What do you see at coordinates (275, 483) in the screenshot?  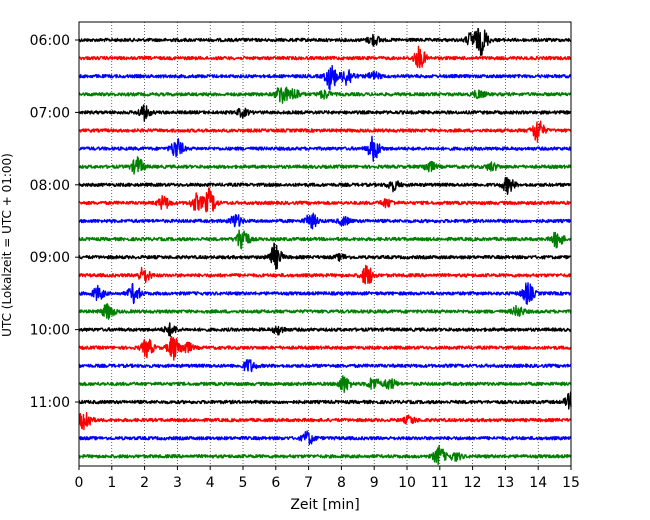 I see `x-tick-label: 6` at bounding box center [275, 483].